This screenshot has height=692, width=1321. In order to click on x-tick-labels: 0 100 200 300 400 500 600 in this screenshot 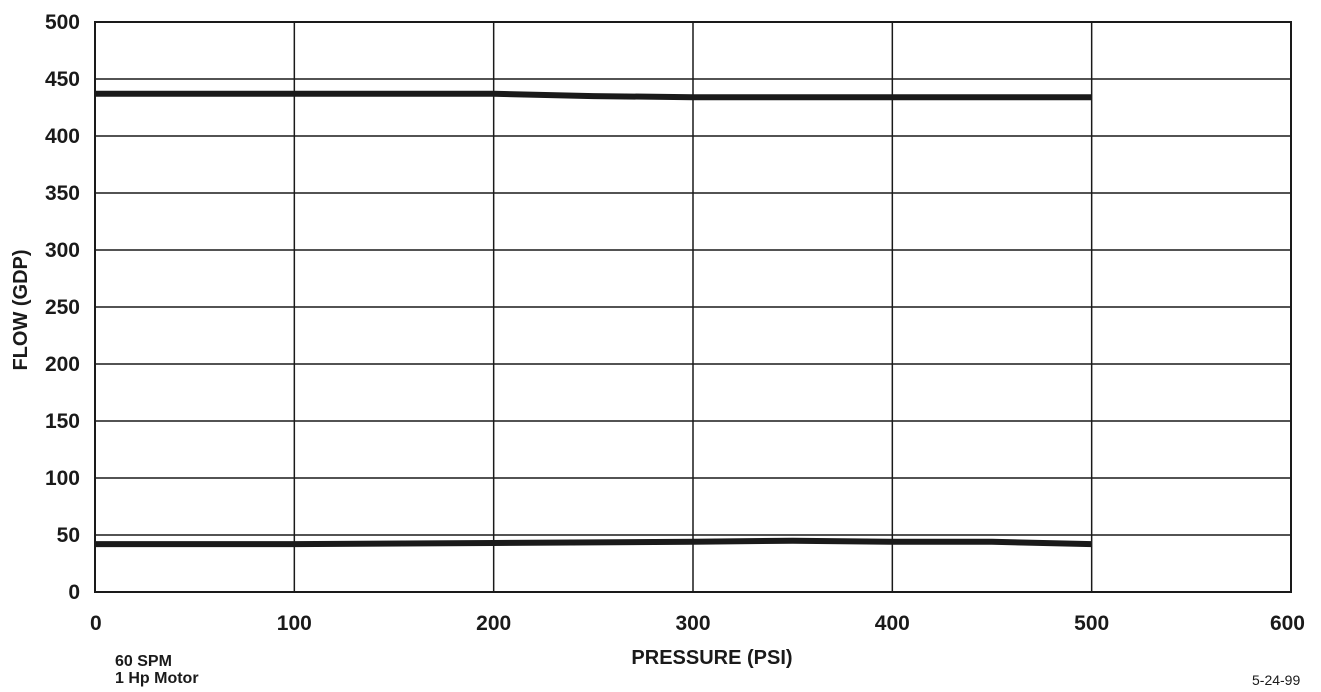, I will do `click(697, 623)`.